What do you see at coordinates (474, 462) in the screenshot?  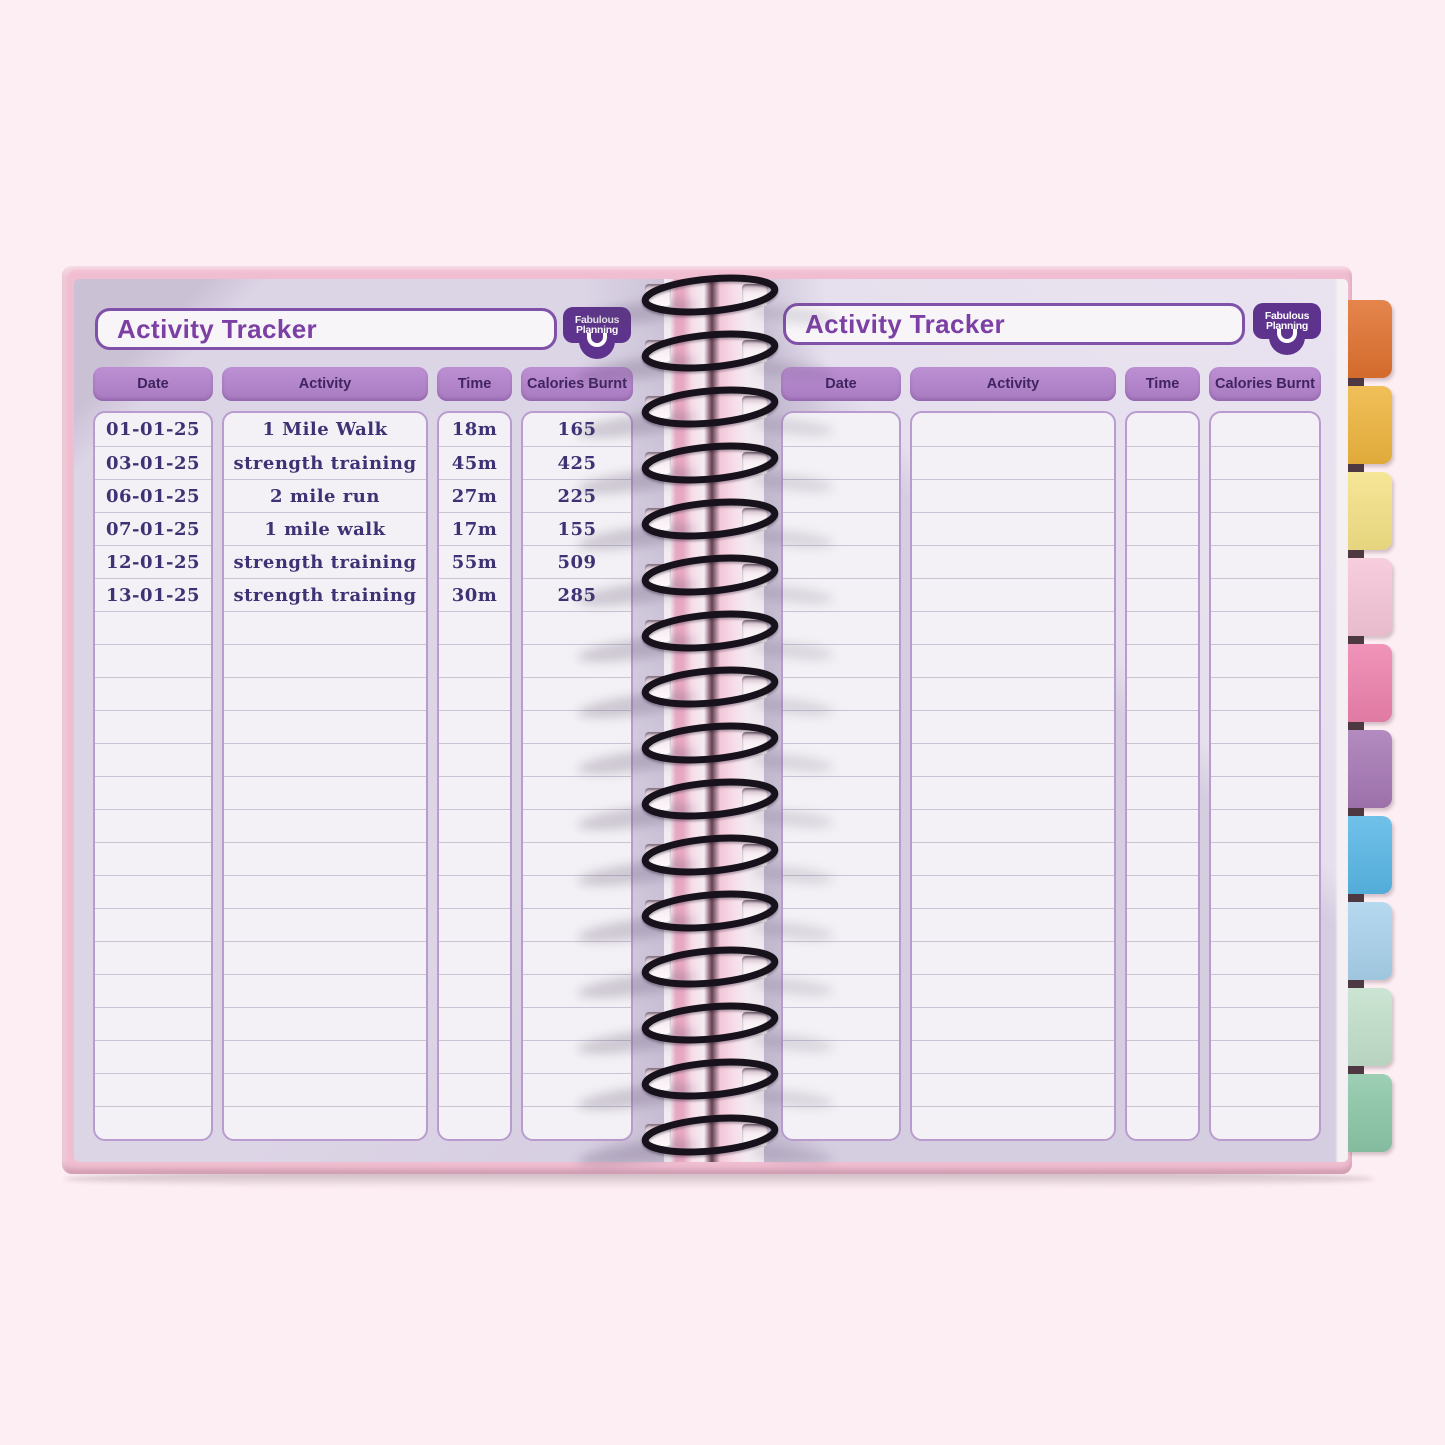 I see `table-cell: 45m` at bounding box center [474, 462].